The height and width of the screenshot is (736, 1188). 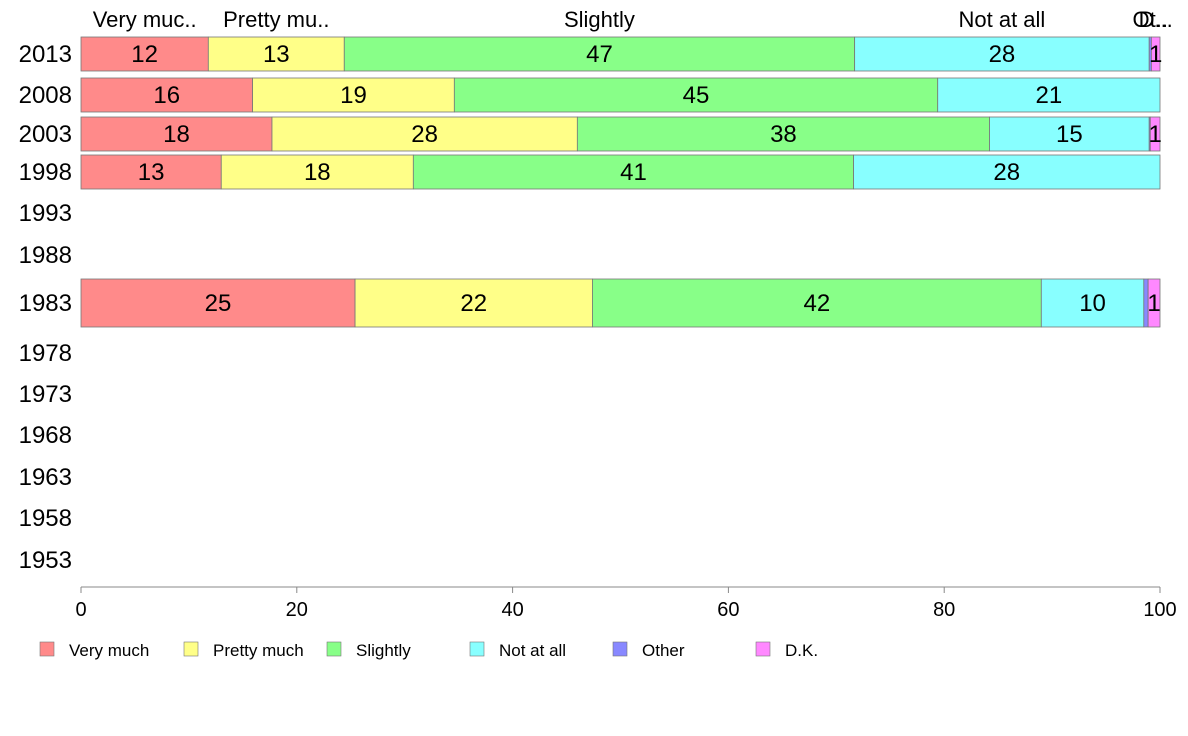 I want to click on data-label-2003-not-at-all: 15, so click(x=1069, y=134).